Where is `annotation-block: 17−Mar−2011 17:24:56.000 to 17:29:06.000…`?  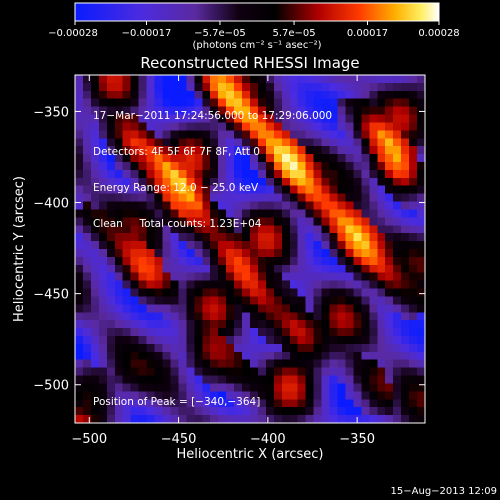
annotation-block: 17−Mar−2011 17:24:56.000 to 17:29:06.000… is located at coordinates (212, 164).